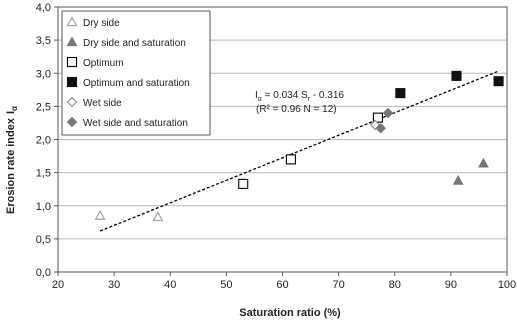 The height and width of the screenshot is (322, 517). I want to click on legend-label: Optimum and saturation, so click(136, 83).